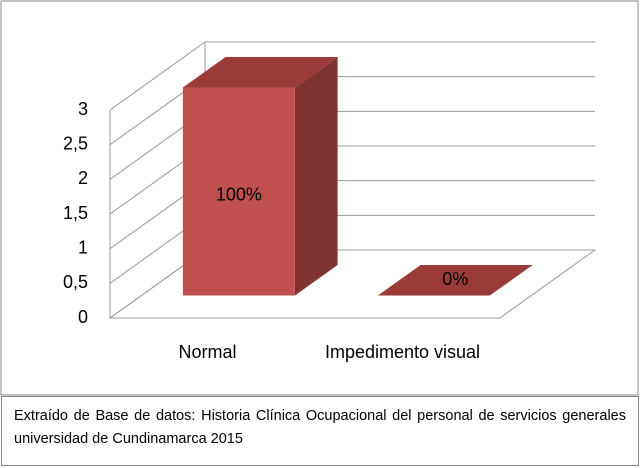  I want to click on bar-front, so click(238, 191).